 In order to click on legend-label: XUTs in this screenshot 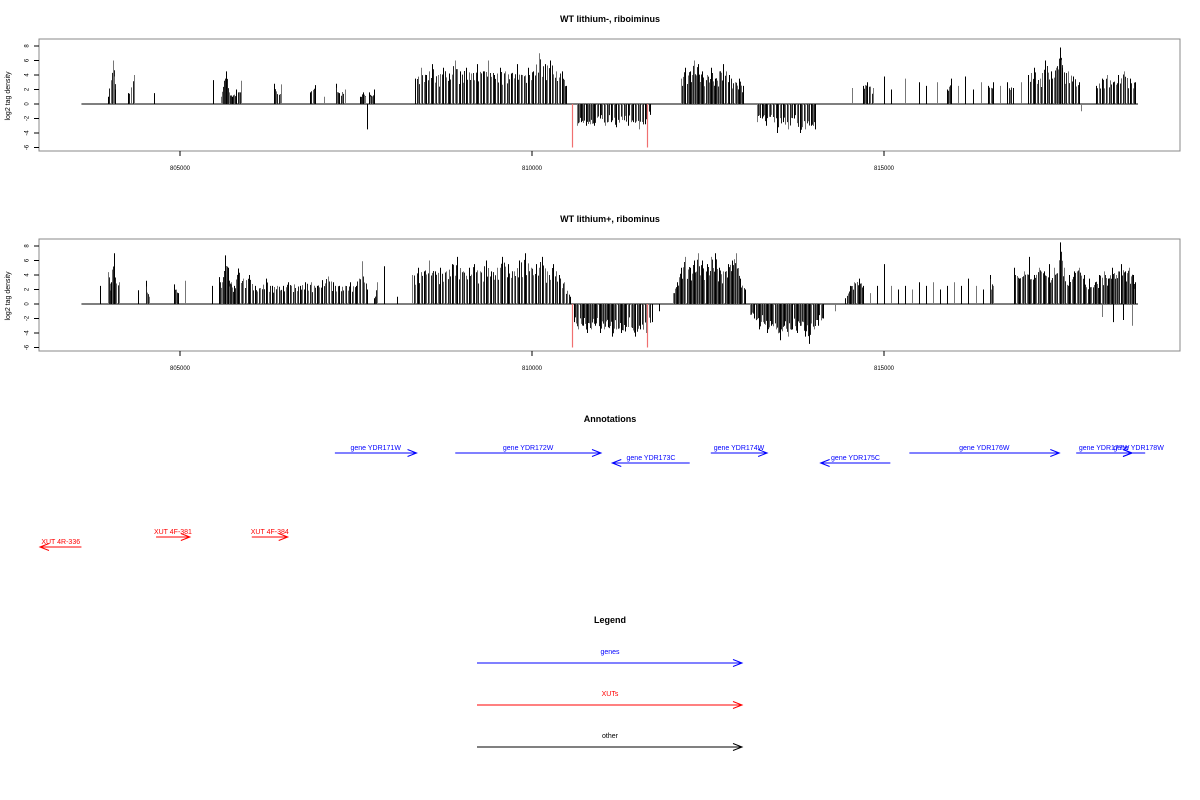, I will do `click(610, 694)`.